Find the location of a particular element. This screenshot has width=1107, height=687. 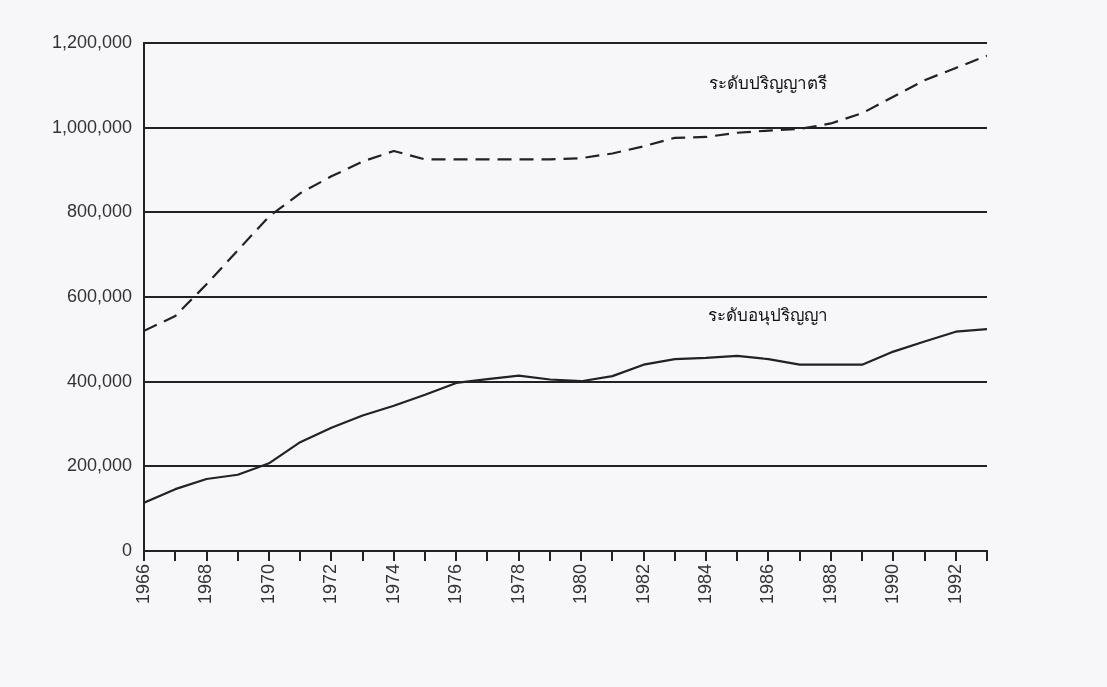

x-tick-label: 1978 is located at coordinates (517, 583).